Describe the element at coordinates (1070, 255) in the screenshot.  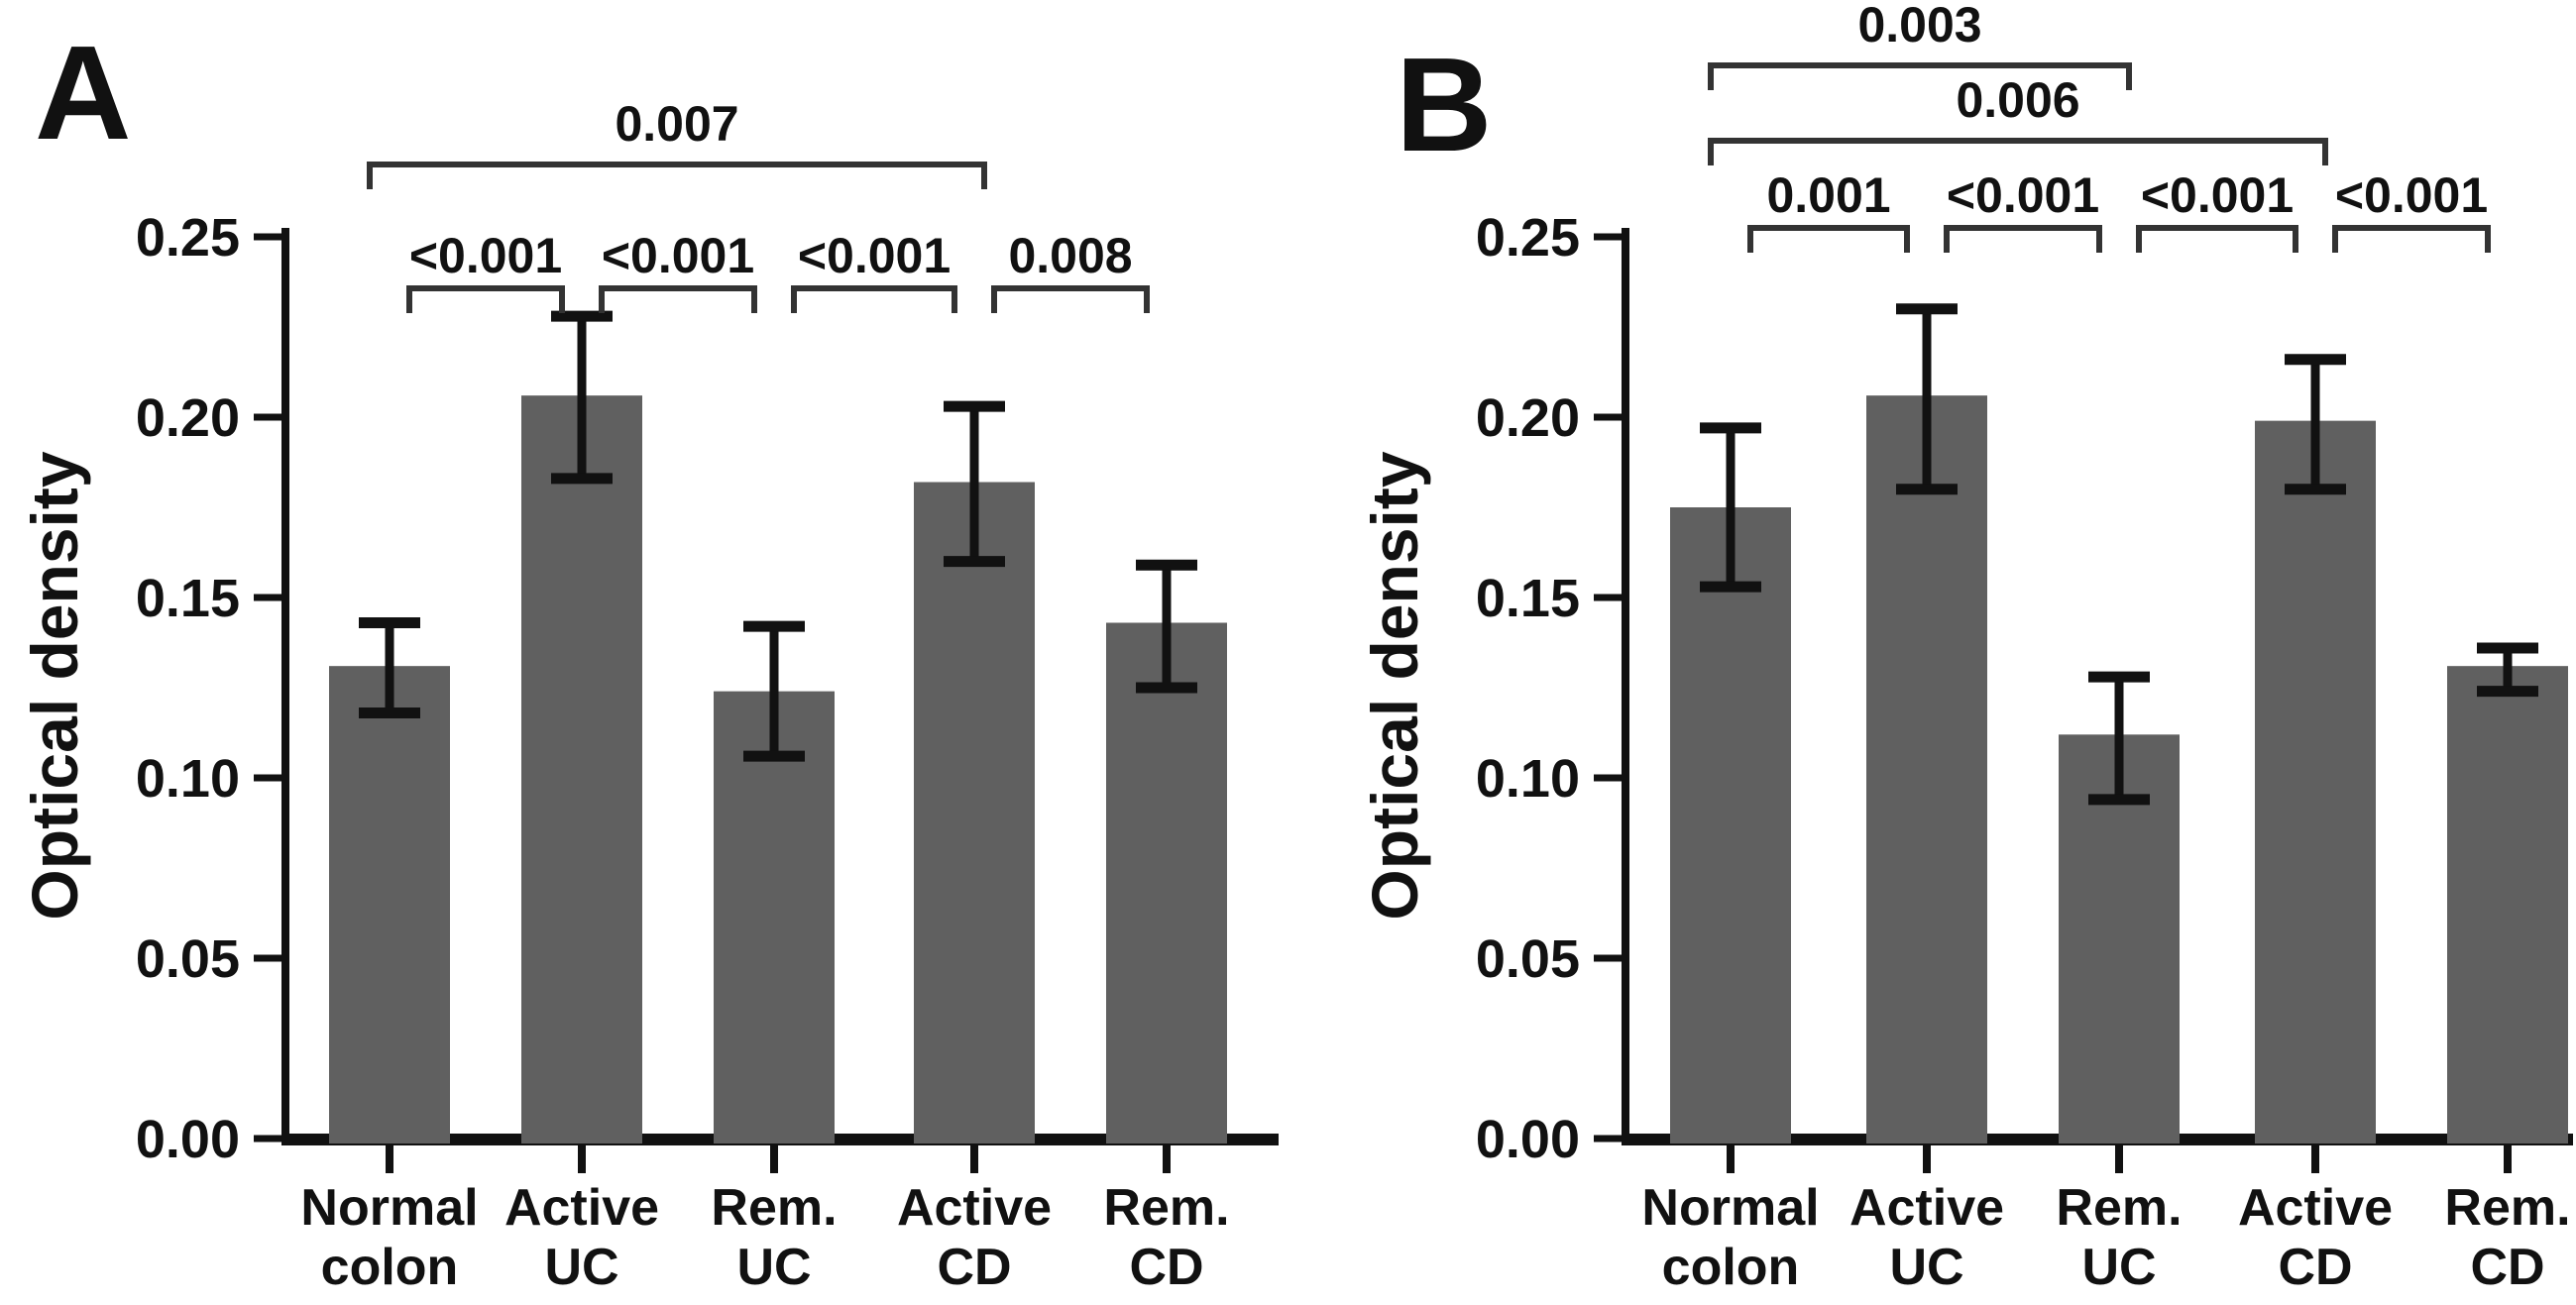
I see `p-value-label: 0.008` at that location.